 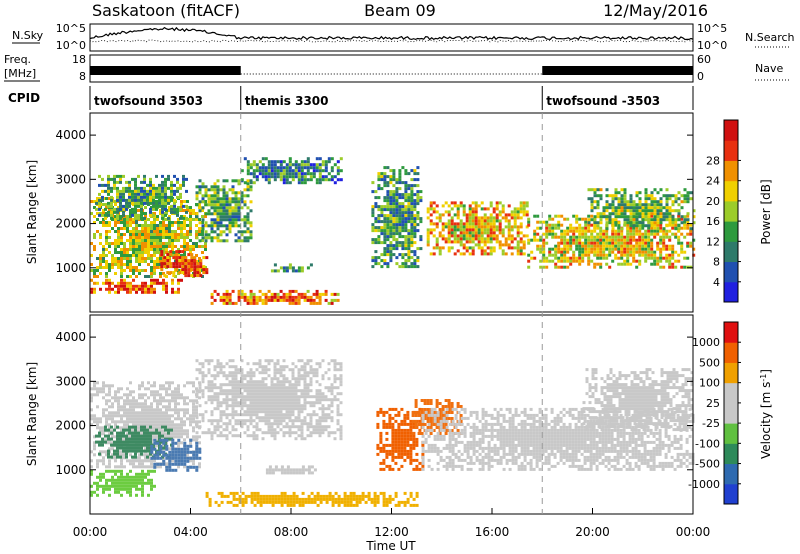 What do you see at coordinates (704, 59) in the screenshot?
I see `nave-tick-top: 60` at bounding box center [704, 59].